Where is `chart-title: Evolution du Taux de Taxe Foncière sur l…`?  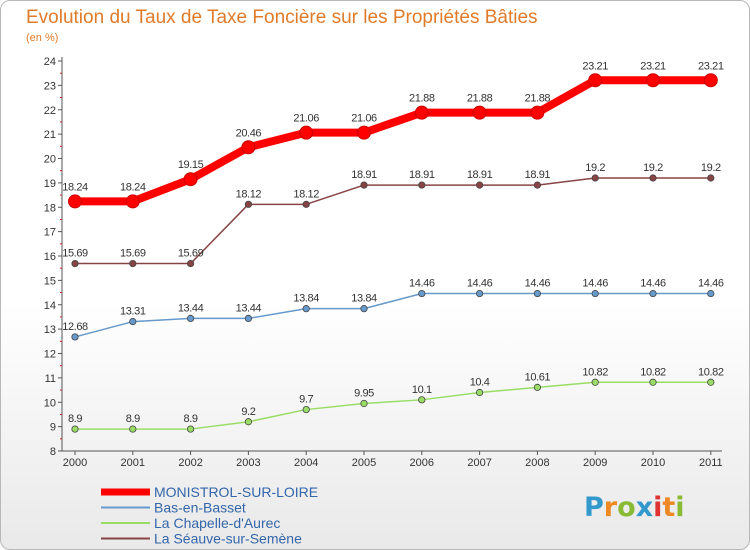 chart-title: Evolution du Taux de Taxe Foncière sur l… is located at coordinates (282, 17).